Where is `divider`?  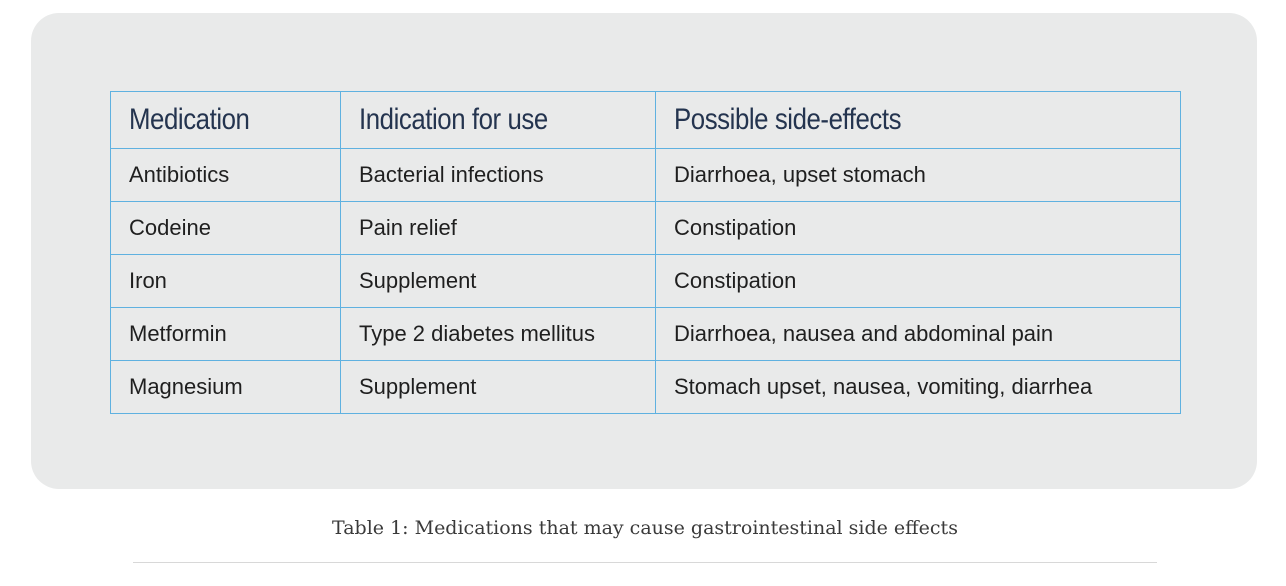 divider is located at coordinates (645, 562).